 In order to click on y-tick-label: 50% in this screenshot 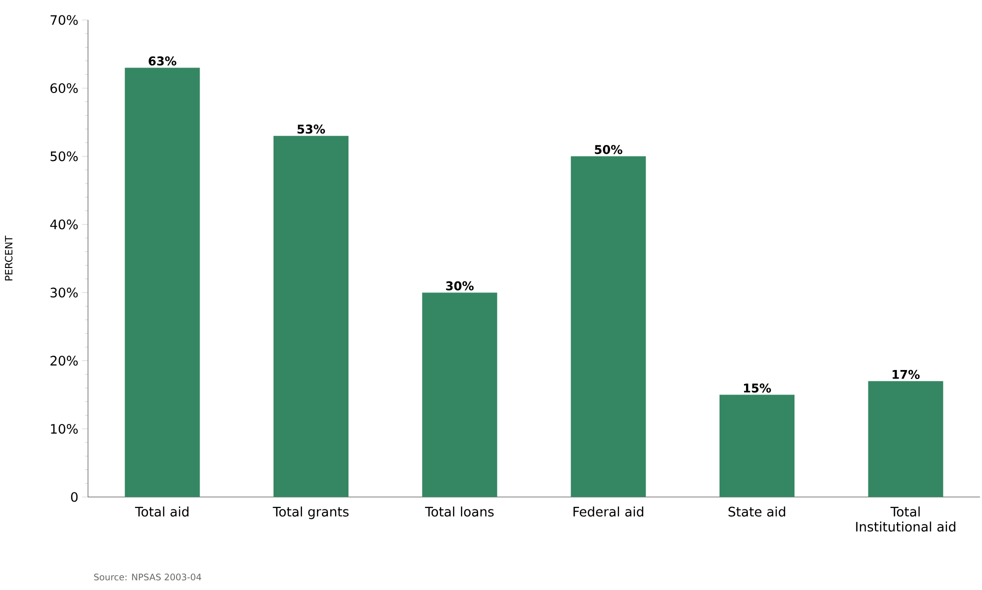, I will do `click(64, 156)`.